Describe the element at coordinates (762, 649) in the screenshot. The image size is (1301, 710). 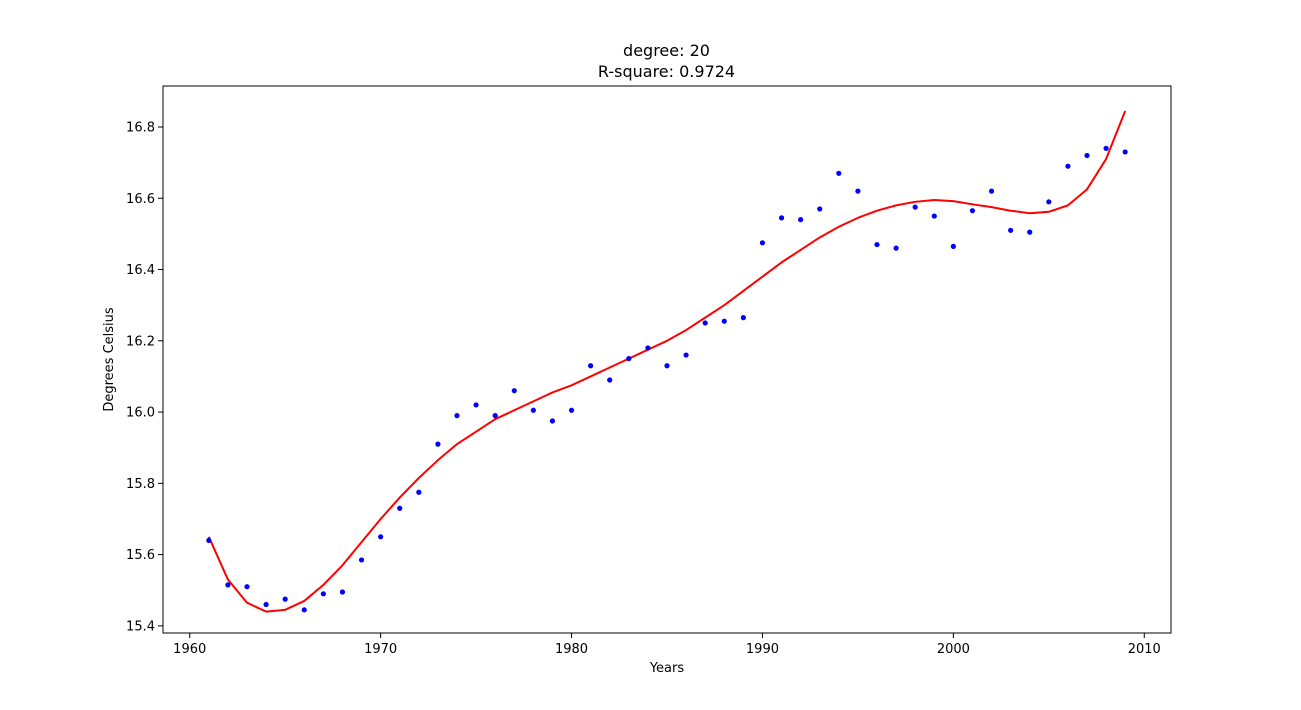
I see `x-tick-label: 1990` at that location.